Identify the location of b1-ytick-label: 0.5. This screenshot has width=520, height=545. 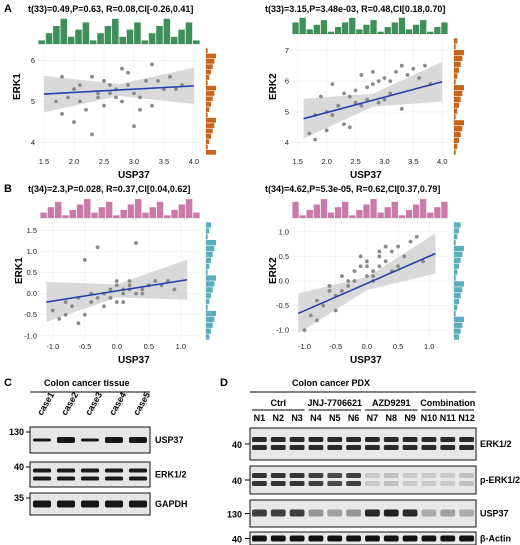
(32, 272).